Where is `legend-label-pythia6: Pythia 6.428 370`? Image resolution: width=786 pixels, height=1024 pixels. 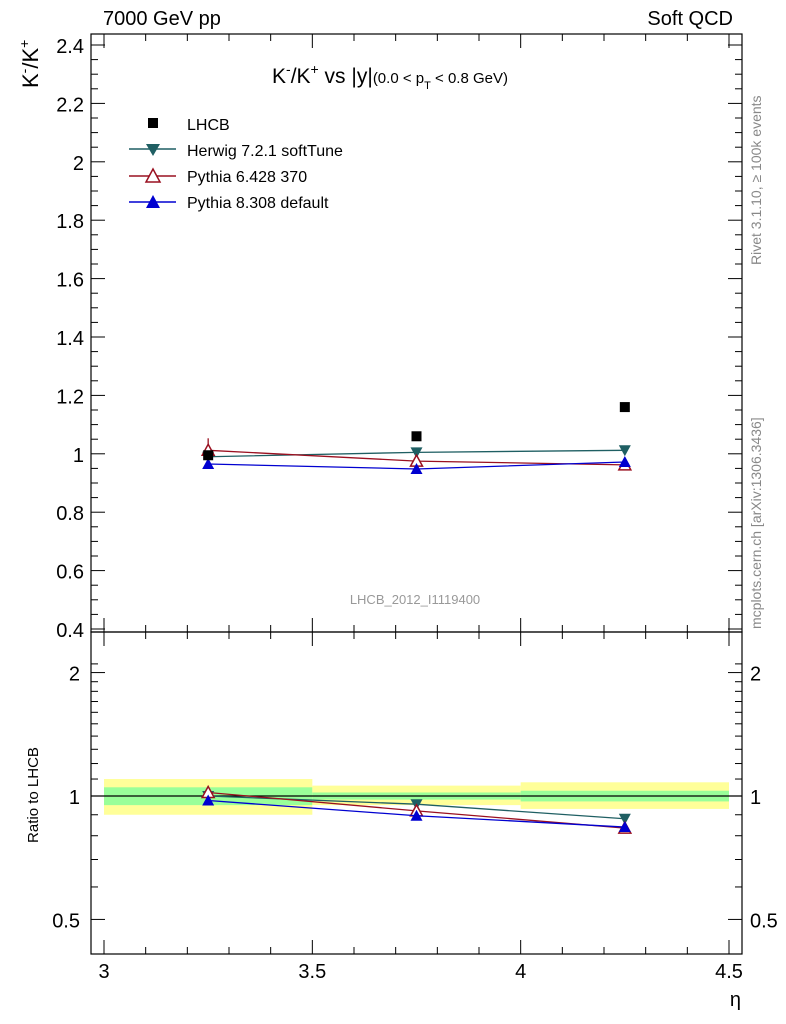 legend-label-pythia6: Pythia 6.428 370 is located at coordinates (247, 177).